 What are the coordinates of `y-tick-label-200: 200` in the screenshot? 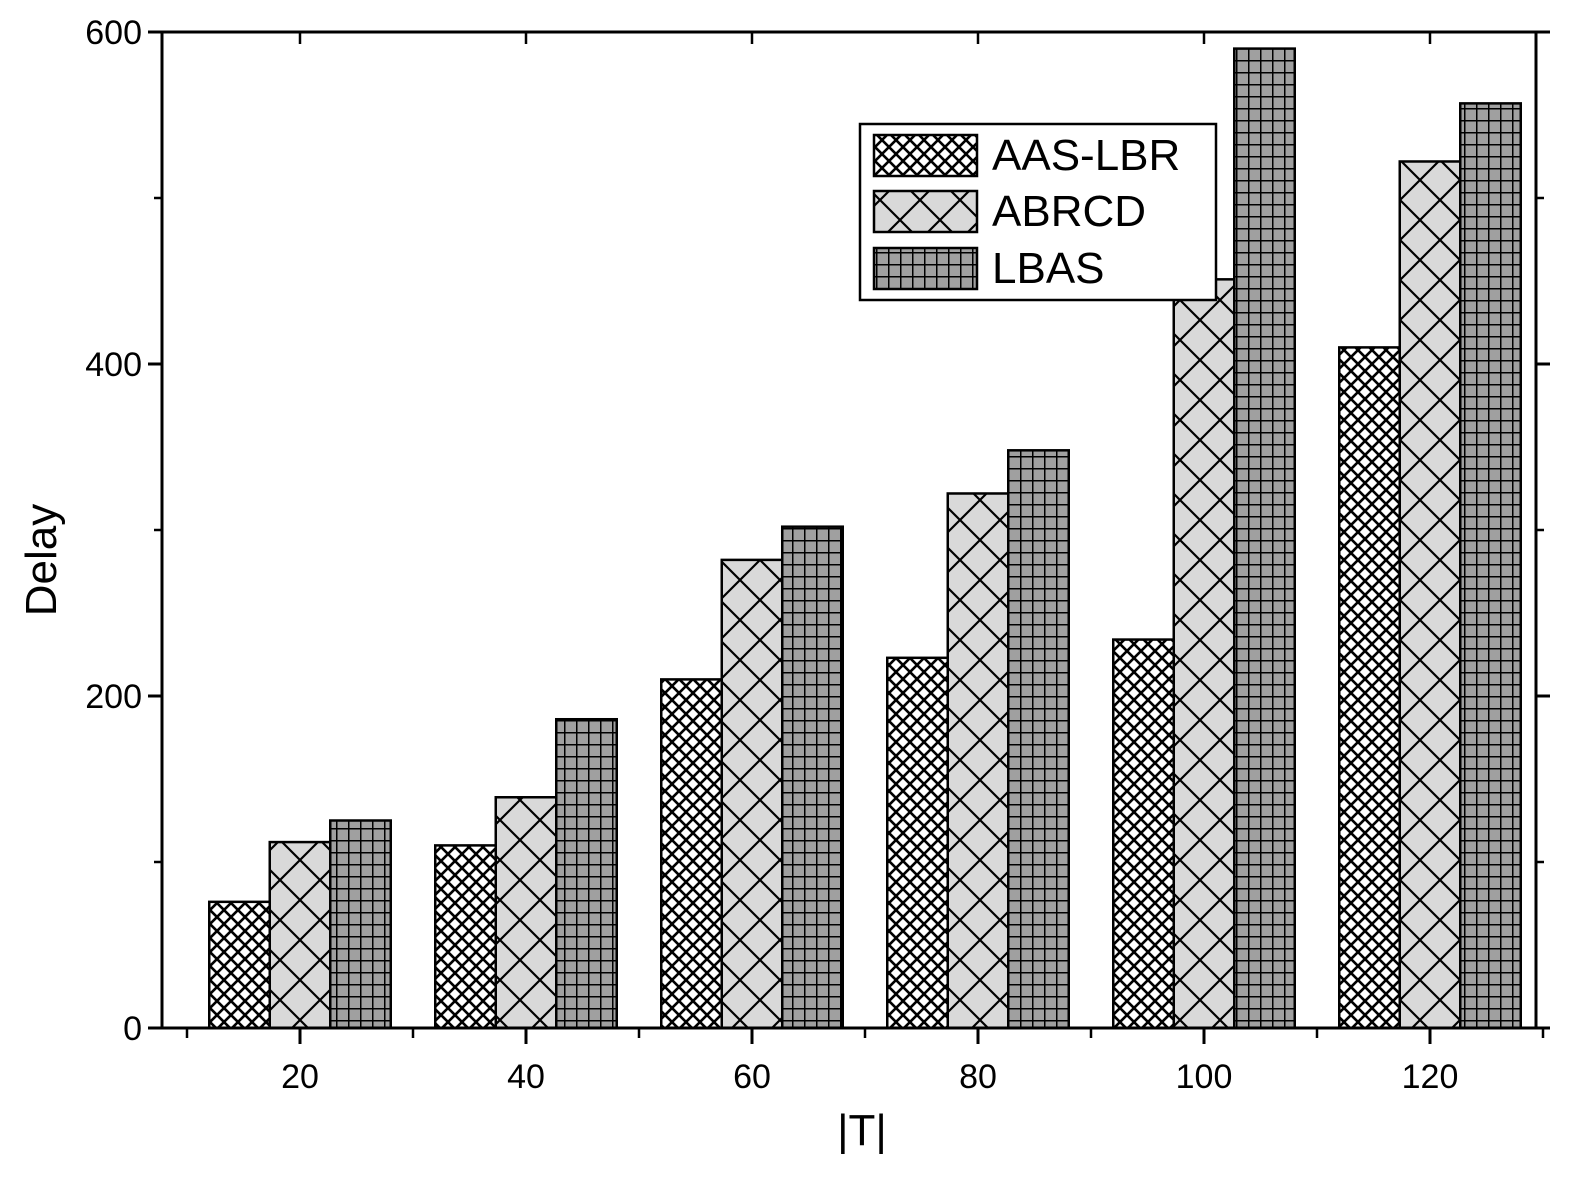 It's located at (113, 697).